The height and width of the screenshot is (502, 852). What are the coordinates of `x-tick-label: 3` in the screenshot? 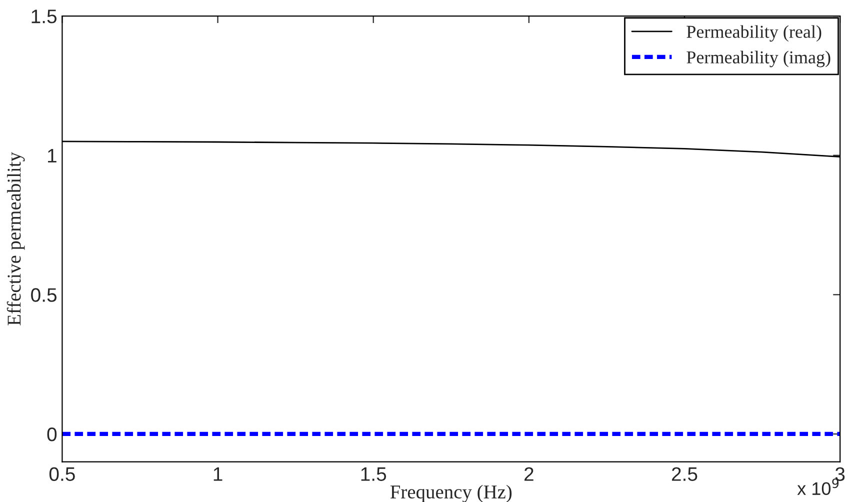 It's located at (840, 474).